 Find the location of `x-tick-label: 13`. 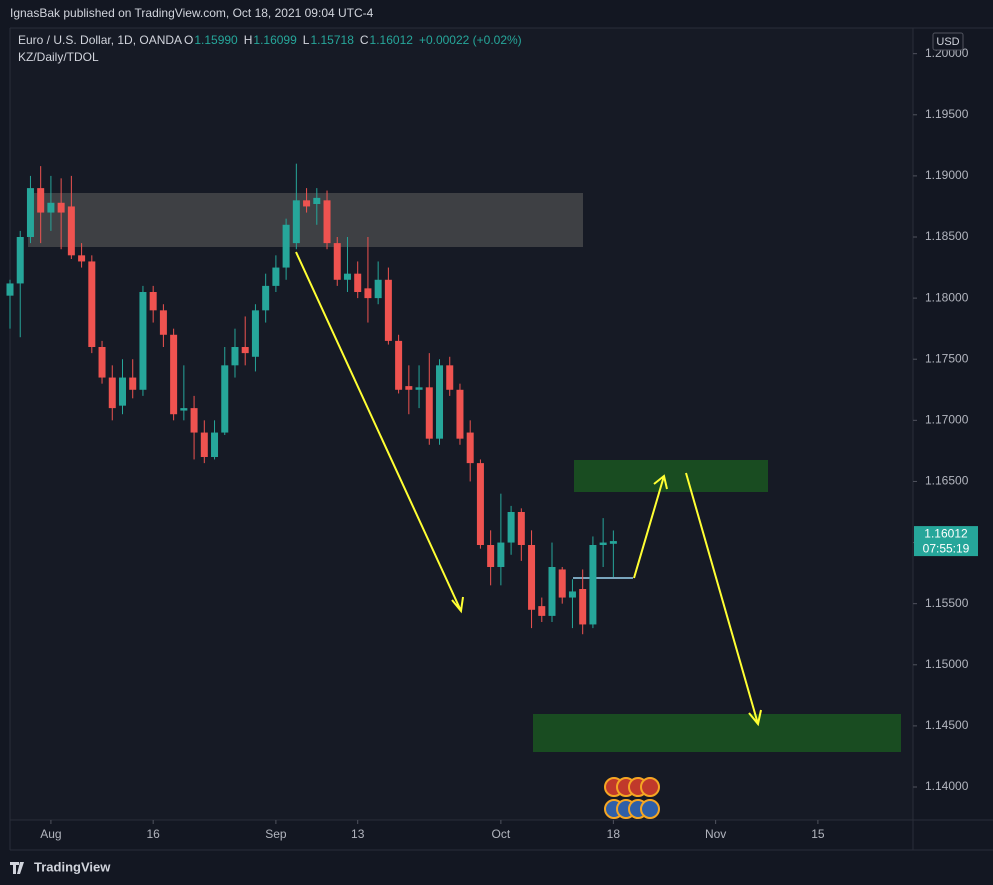

x-tick-label: 13 is located at coordinates (358, 834).